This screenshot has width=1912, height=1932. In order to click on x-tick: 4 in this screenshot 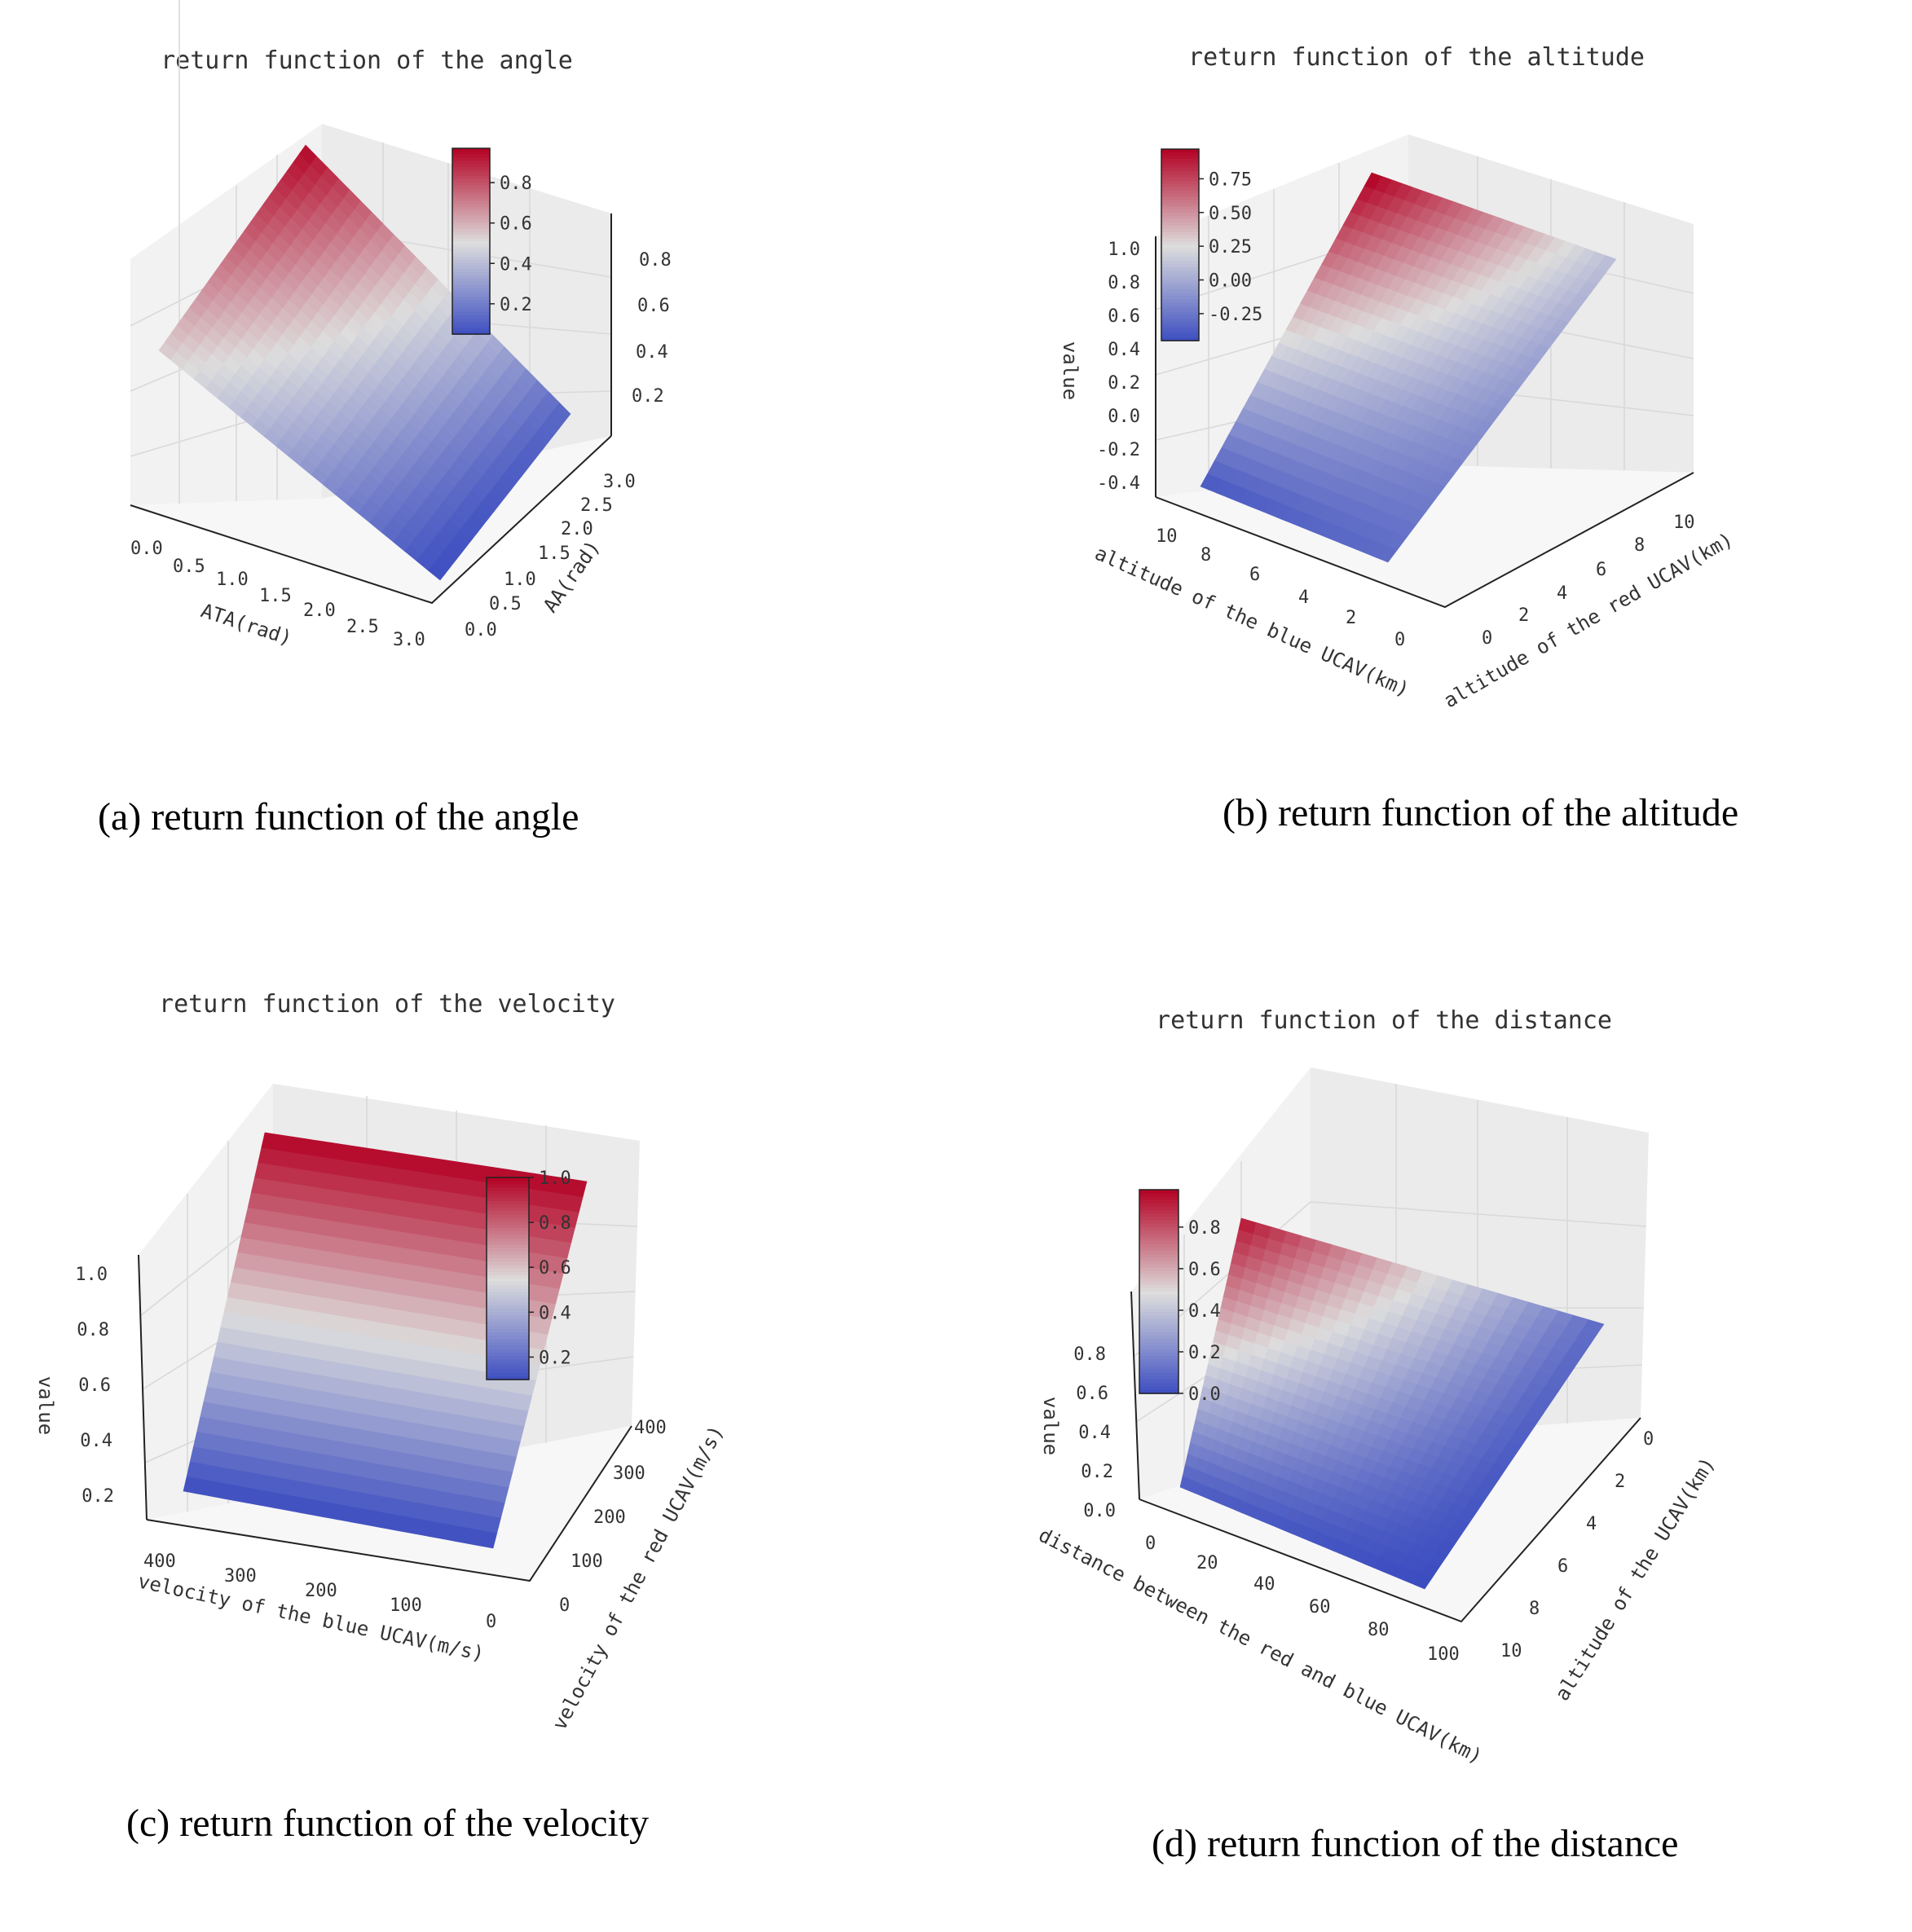, I will do `click(1303, 598)`.